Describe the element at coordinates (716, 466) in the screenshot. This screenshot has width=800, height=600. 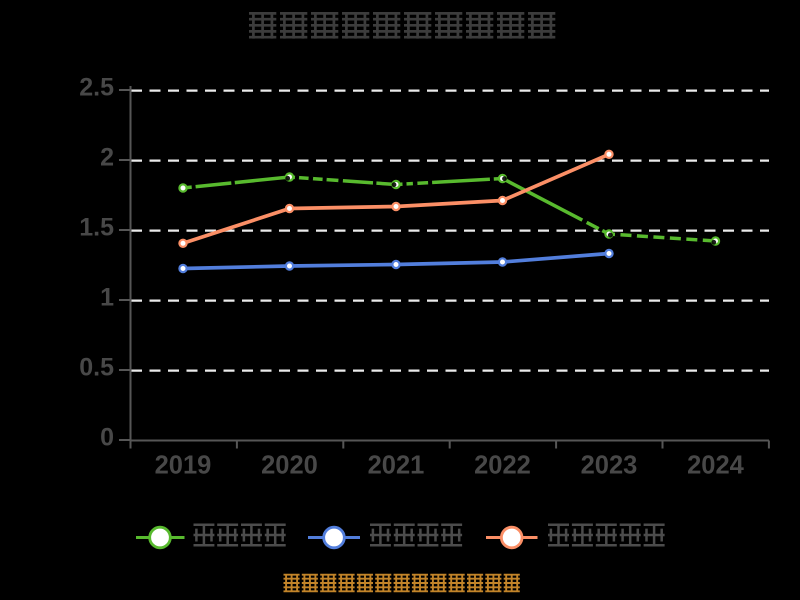
I see `svg-text: 2024` at that location.